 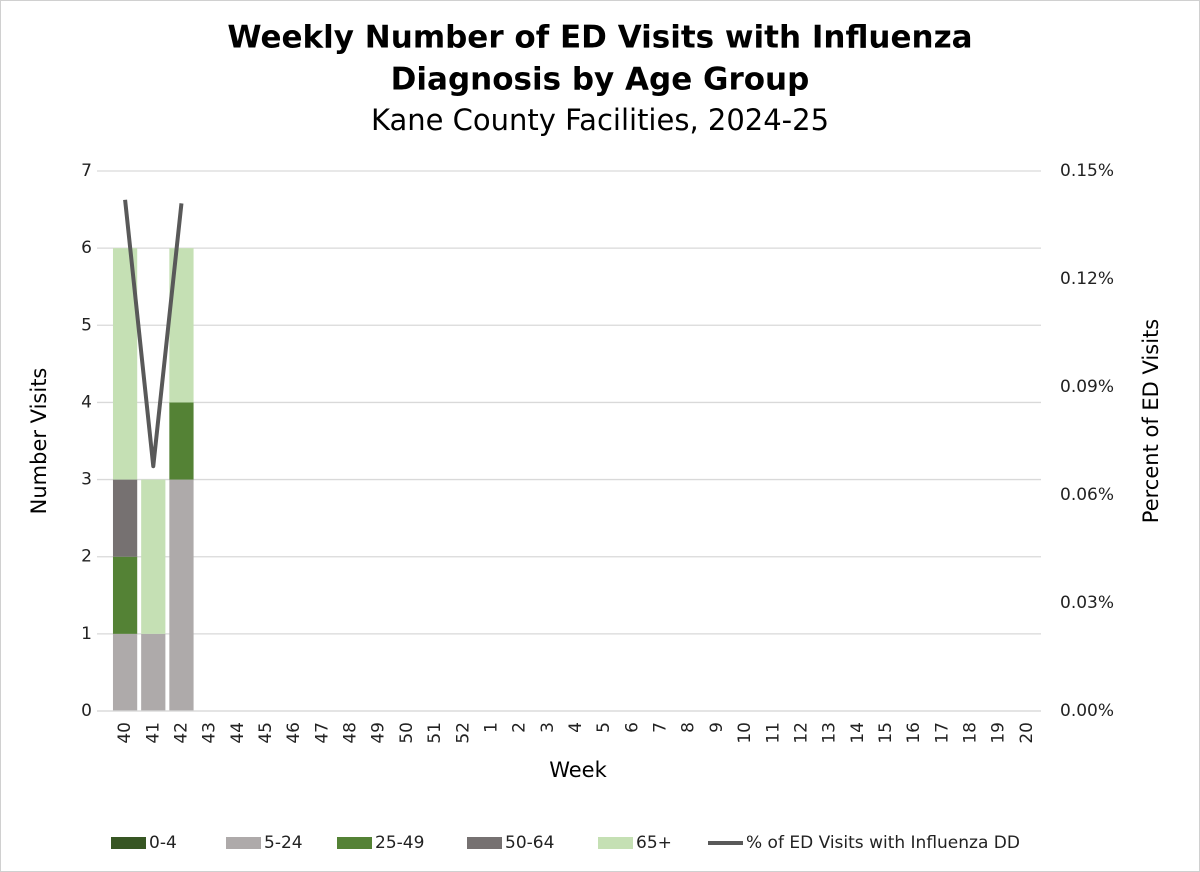 I want to click on legend-label: % of ED Visits with Influenza DD, so click(x=883, y=843).